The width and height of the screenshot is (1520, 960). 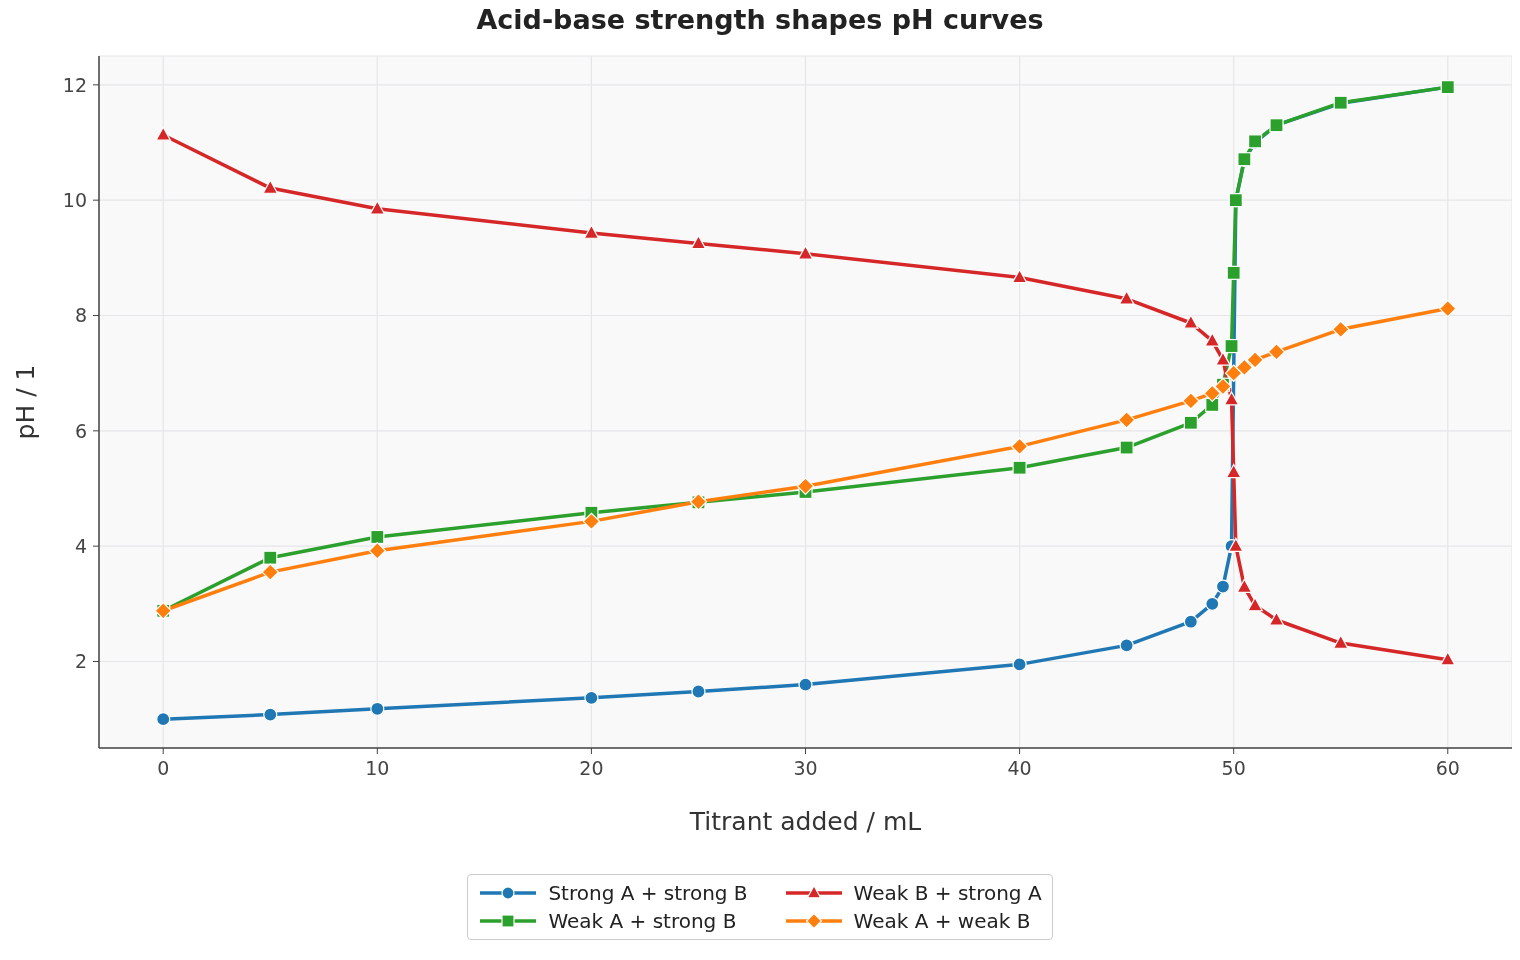 I want to click on chart-title: Acid-base strength shapes pH curves, so click(x=760, y=20).